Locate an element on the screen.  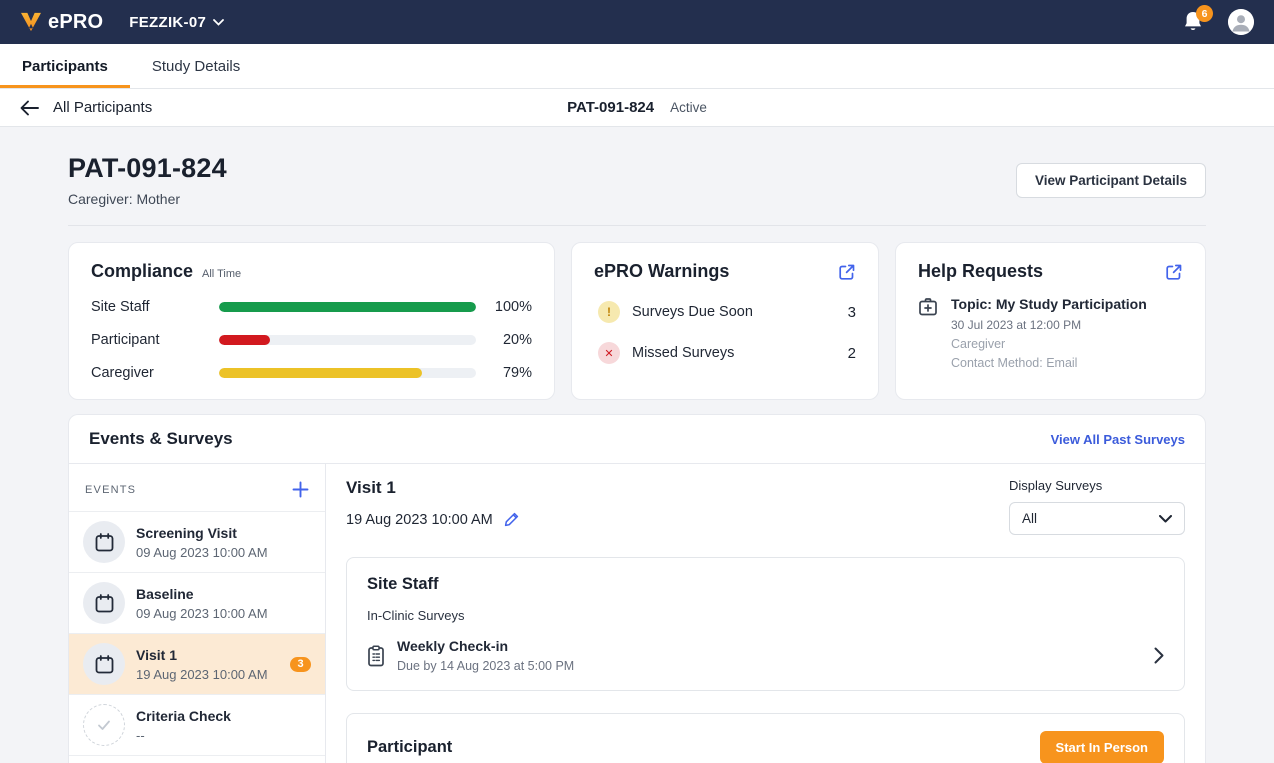
chevron-down-icon is located at coordinates (219, 22).